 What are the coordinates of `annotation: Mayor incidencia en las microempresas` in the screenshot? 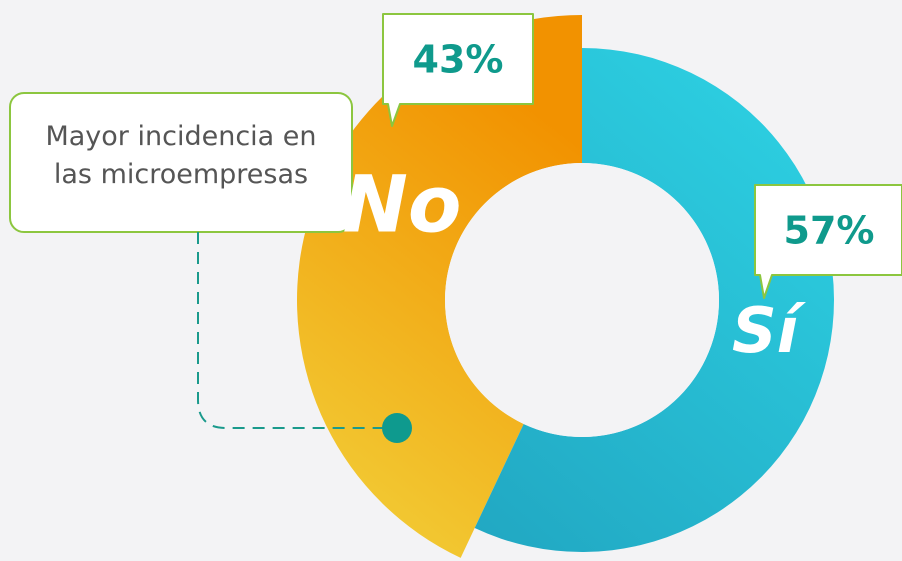 It's located at (181, 155).